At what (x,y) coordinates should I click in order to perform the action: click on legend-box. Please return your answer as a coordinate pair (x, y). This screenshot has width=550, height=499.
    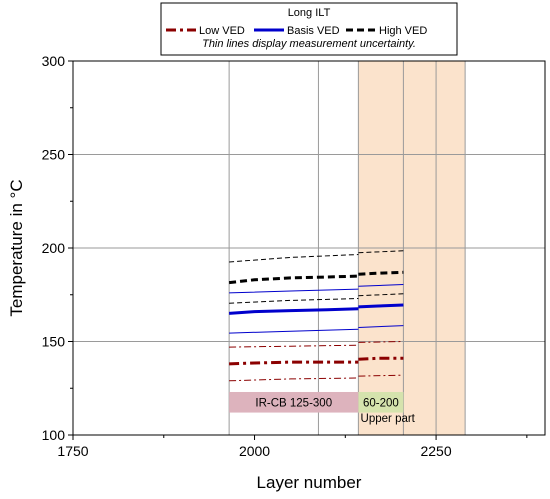
    Looking at the image, I should click on (309, 29).